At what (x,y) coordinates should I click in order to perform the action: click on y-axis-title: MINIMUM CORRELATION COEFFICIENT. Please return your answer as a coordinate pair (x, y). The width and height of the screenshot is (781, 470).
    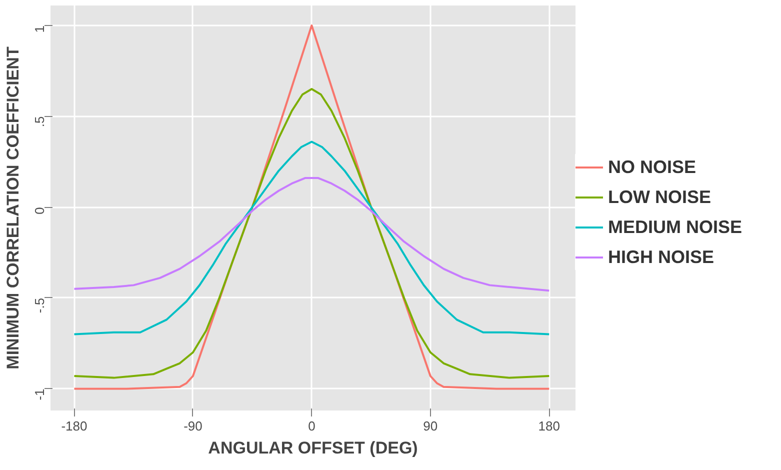
    Looking at the image, I should click on (13, 208).